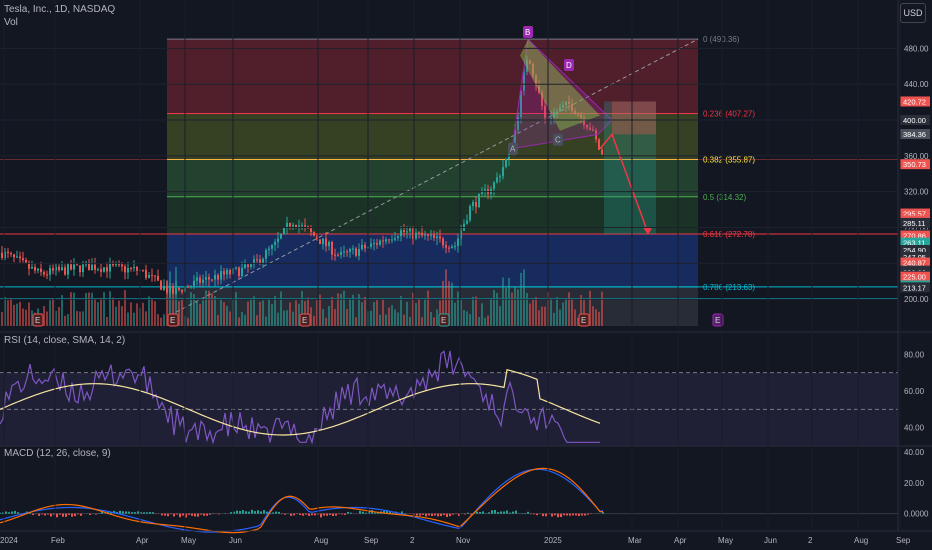 The image size is (932, 550). Describe the element at coordinates (914, 236) in the screenshot. I see `price-label-text: 270.86` at that location.